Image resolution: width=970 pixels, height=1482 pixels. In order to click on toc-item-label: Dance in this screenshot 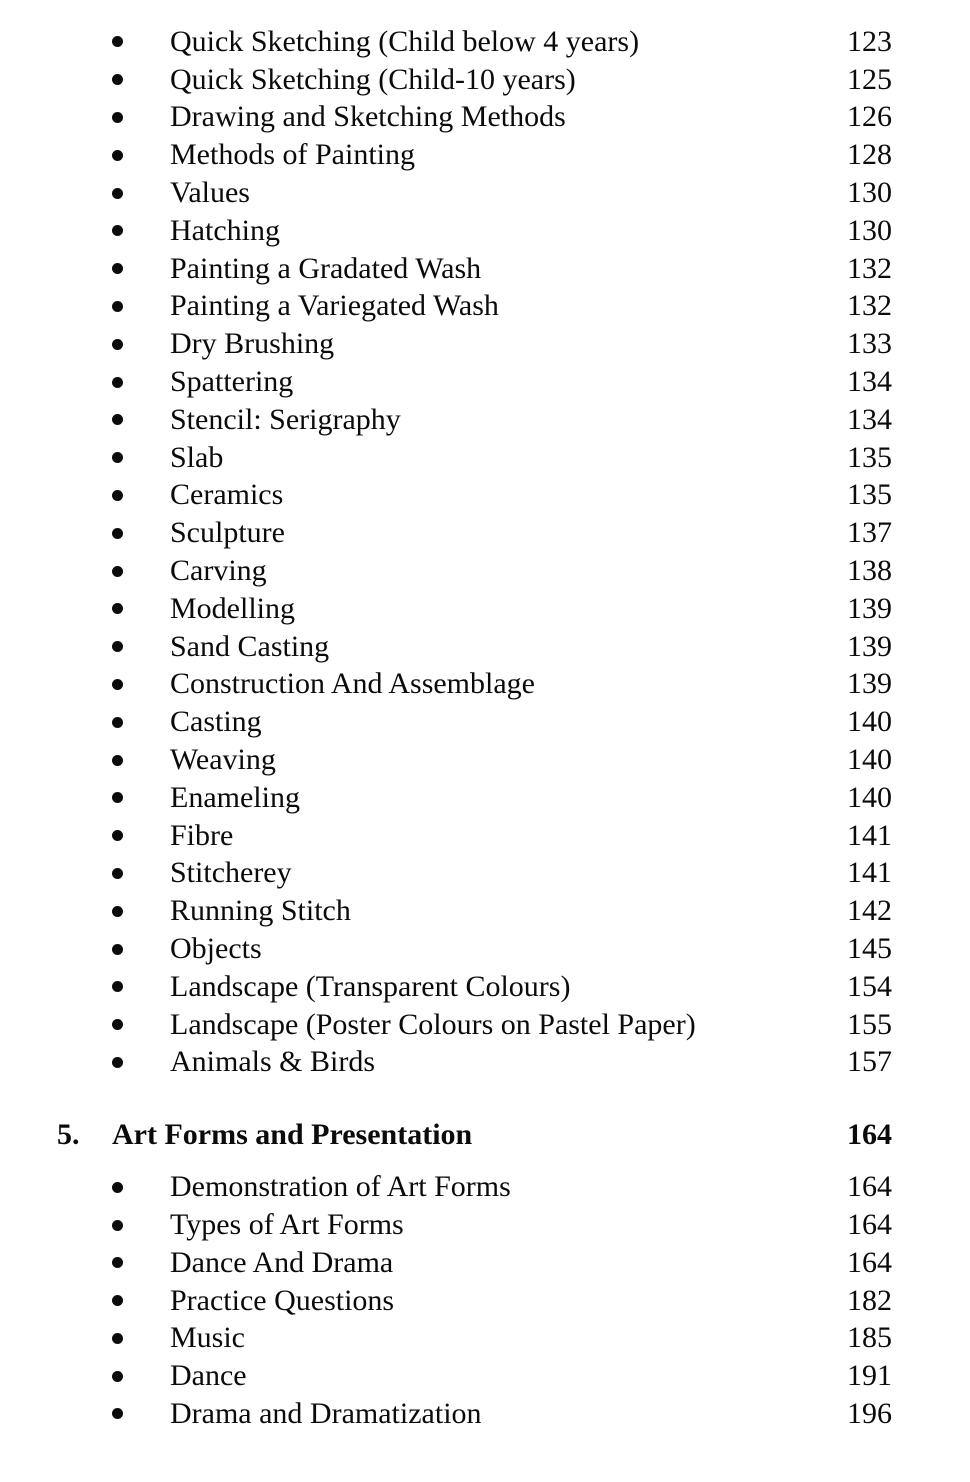, I will do `click(208, 1376)`.